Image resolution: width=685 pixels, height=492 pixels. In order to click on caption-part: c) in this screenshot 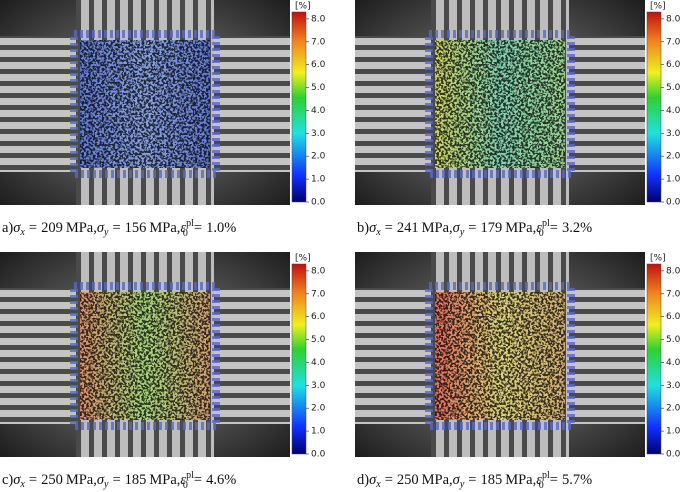, I will do `click(7, 480)`.